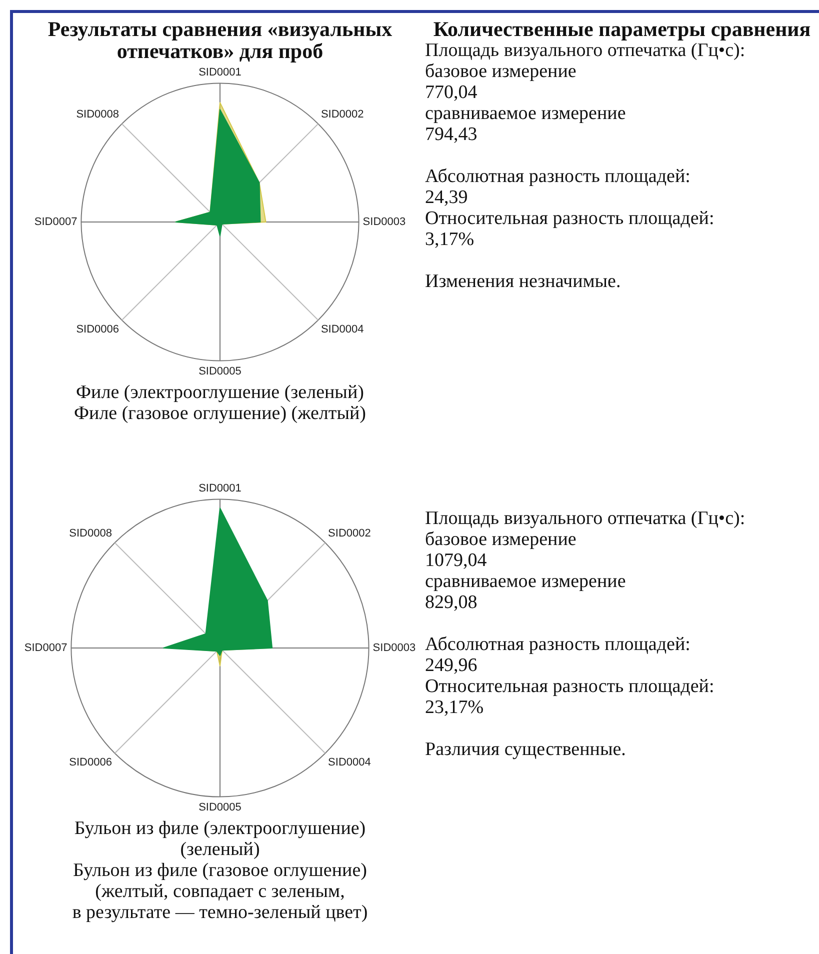 The image size is (819, 954). What do you see at coordinates (585, 560) in the screenshot?
I see `text: Площадь визуального отпечатка (Гц•с): базовое измерение 1079,04 сравниваемое измерение 829,08` at bounding box center [585, 560].